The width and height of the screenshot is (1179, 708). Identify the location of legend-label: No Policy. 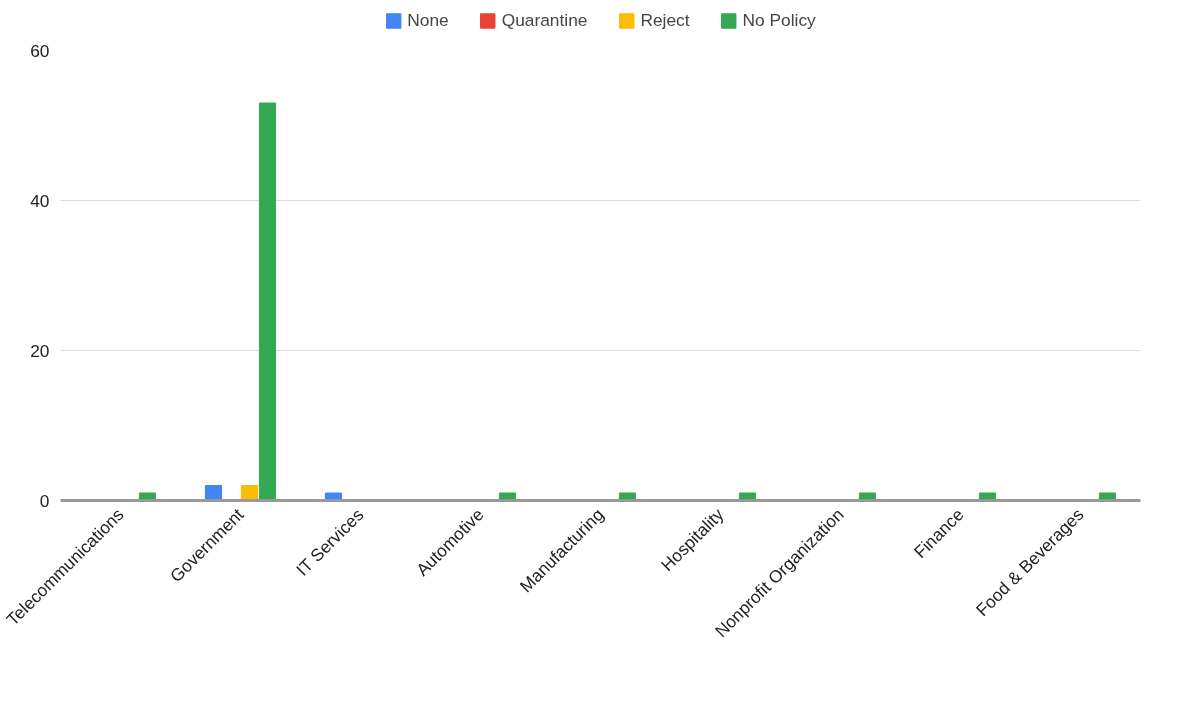
(779, 20).